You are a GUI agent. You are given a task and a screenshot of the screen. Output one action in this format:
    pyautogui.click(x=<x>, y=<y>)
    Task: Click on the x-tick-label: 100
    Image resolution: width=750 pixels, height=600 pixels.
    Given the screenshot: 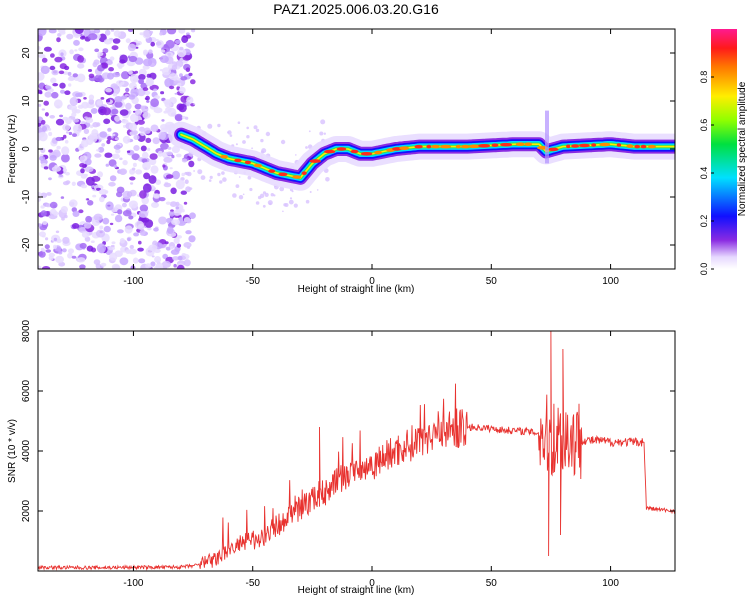 What is the action you would take?
    pyautogui.click(x=610, y=281)
    